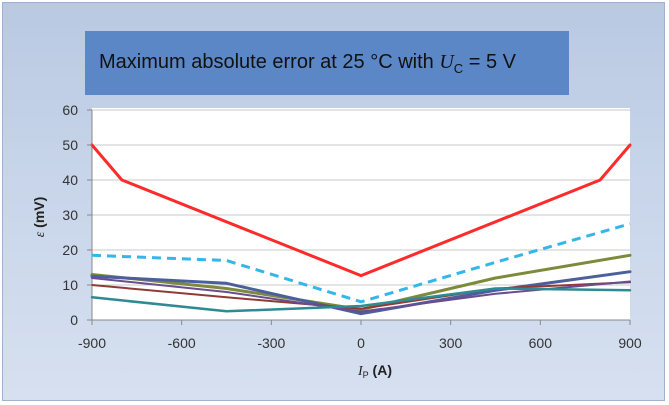 The width and height of the screenshot is (669, 405). What do you see at coordinates (361, 343) in the screenshot?
I see `x-tick-label: 0` at bounding box center [361, 343].